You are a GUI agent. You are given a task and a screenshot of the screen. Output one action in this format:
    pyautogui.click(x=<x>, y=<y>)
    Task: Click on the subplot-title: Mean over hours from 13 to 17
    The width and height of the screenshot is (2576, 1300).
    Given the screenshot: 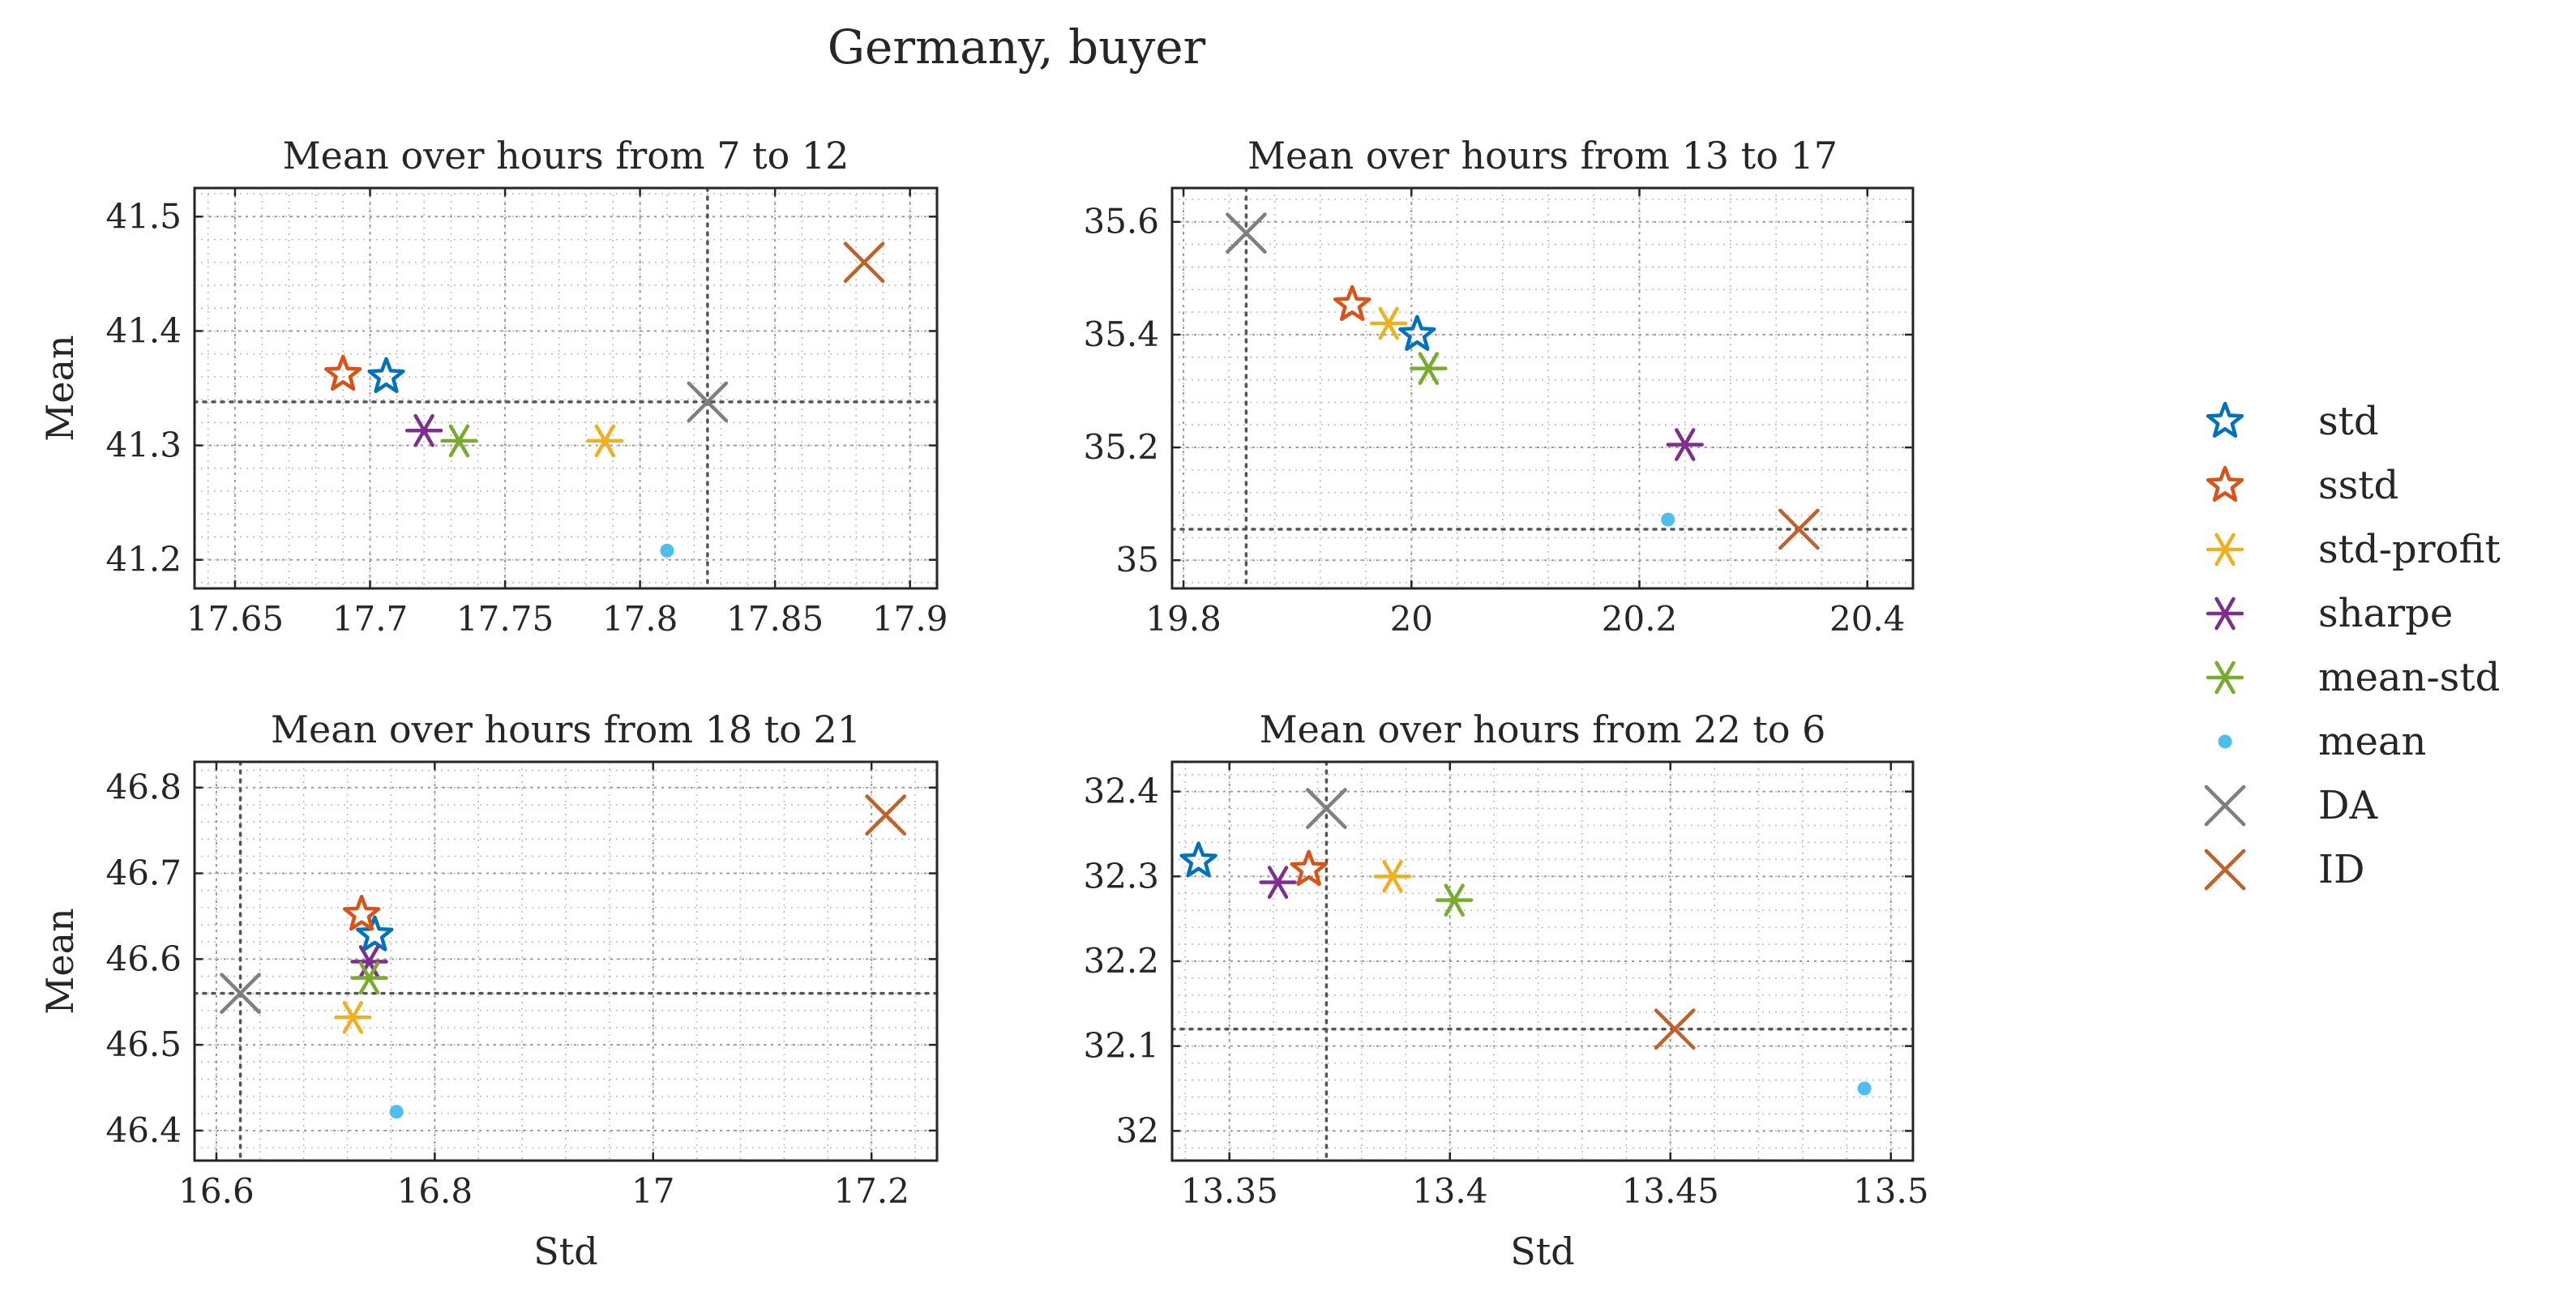 What is the action you would take?
    pyautogui.click(x=1542, y=155)
    